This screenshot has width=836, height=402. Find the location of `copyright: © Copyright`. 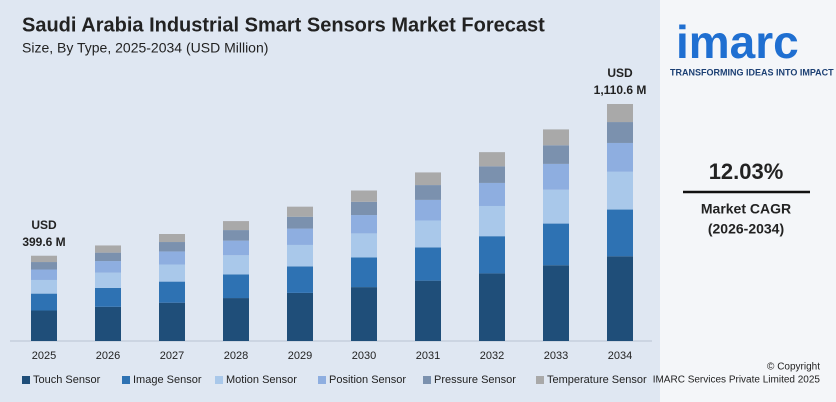

copyright: © Copyright is located at coordinates (793, 367).